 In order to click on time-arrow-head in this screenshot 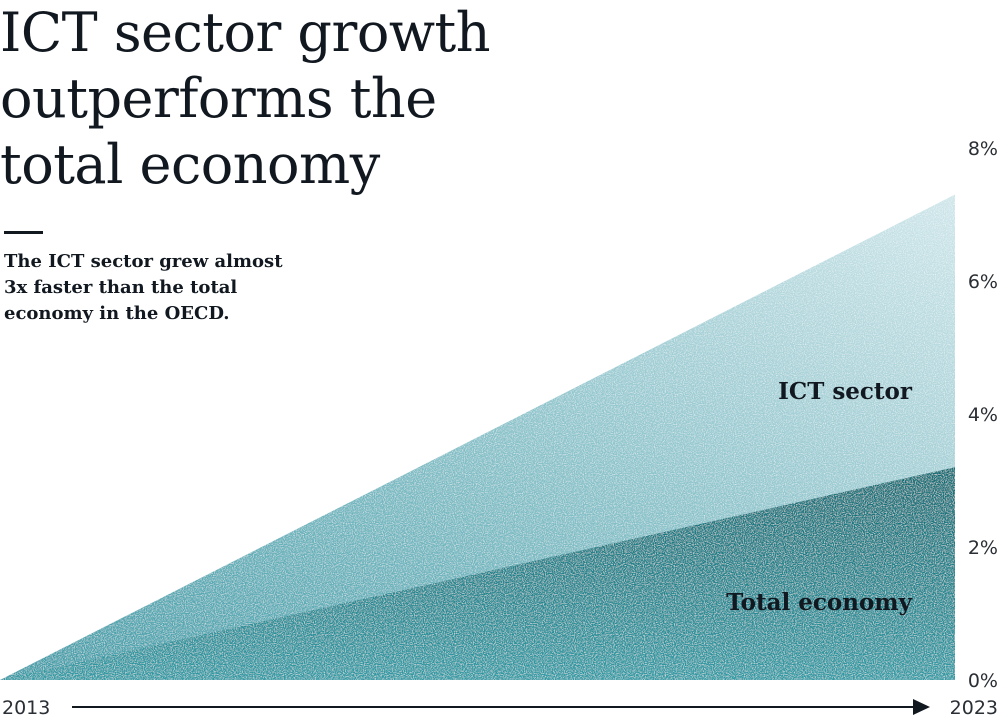, I will do `click(921, 707)`.